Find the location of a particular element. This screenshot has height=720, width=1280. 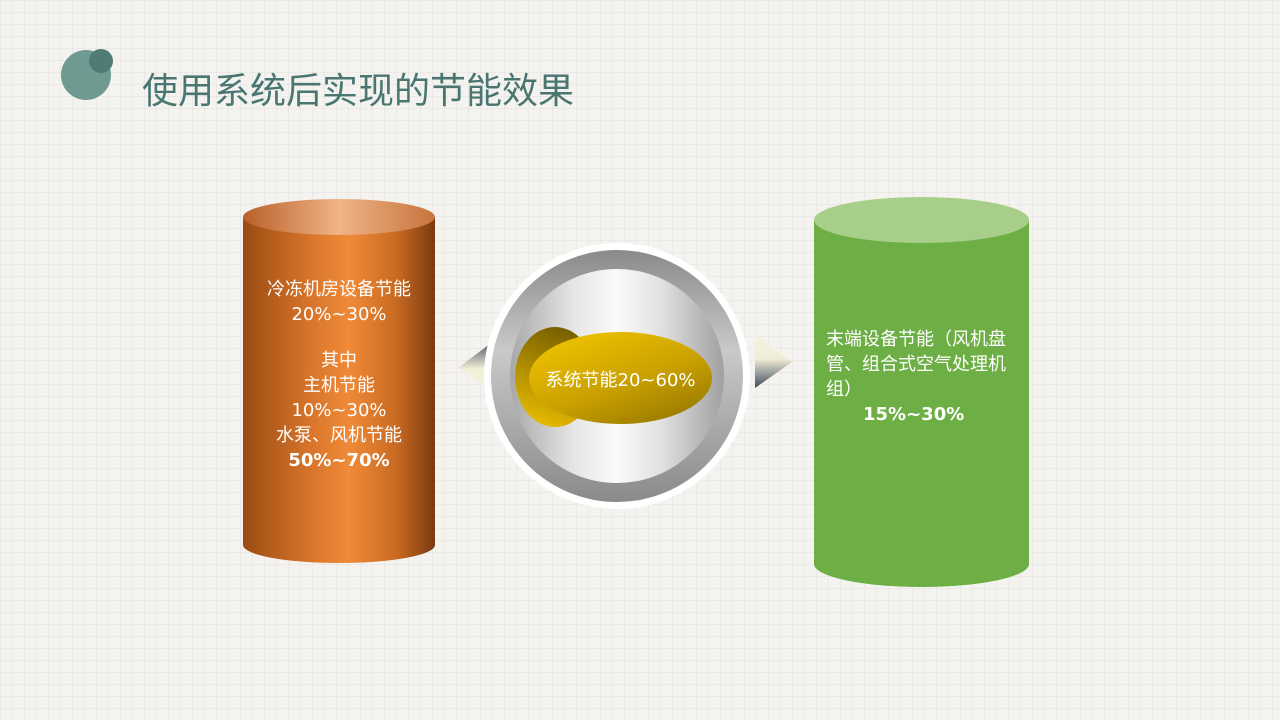

system-saving-label: 系统节能20~60% is located at coordinates (620, 380).